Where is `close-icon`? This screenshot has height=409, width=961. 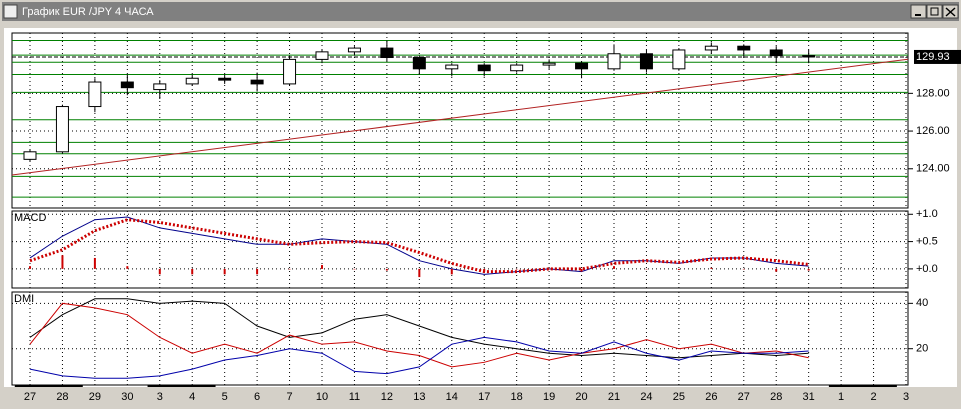 close-icon is located at coordinates (950, 12).